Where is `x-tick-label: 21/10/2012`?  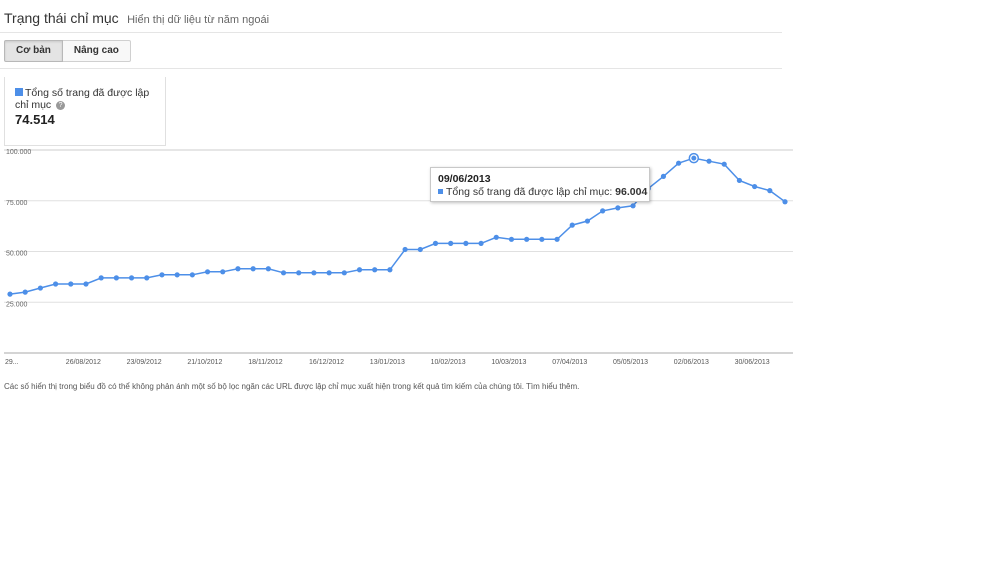
x-tick-label: 21/10/2012 is located at coordinates (204, 362).